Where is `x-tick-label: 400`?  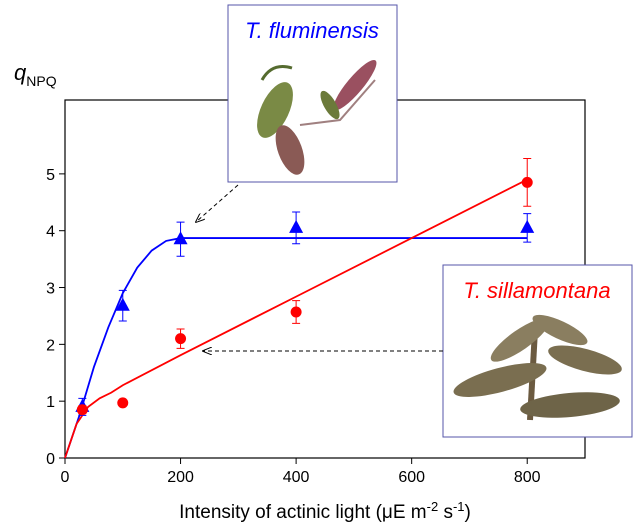
x-tick-label: 400 is located at coordinates (296, 477).